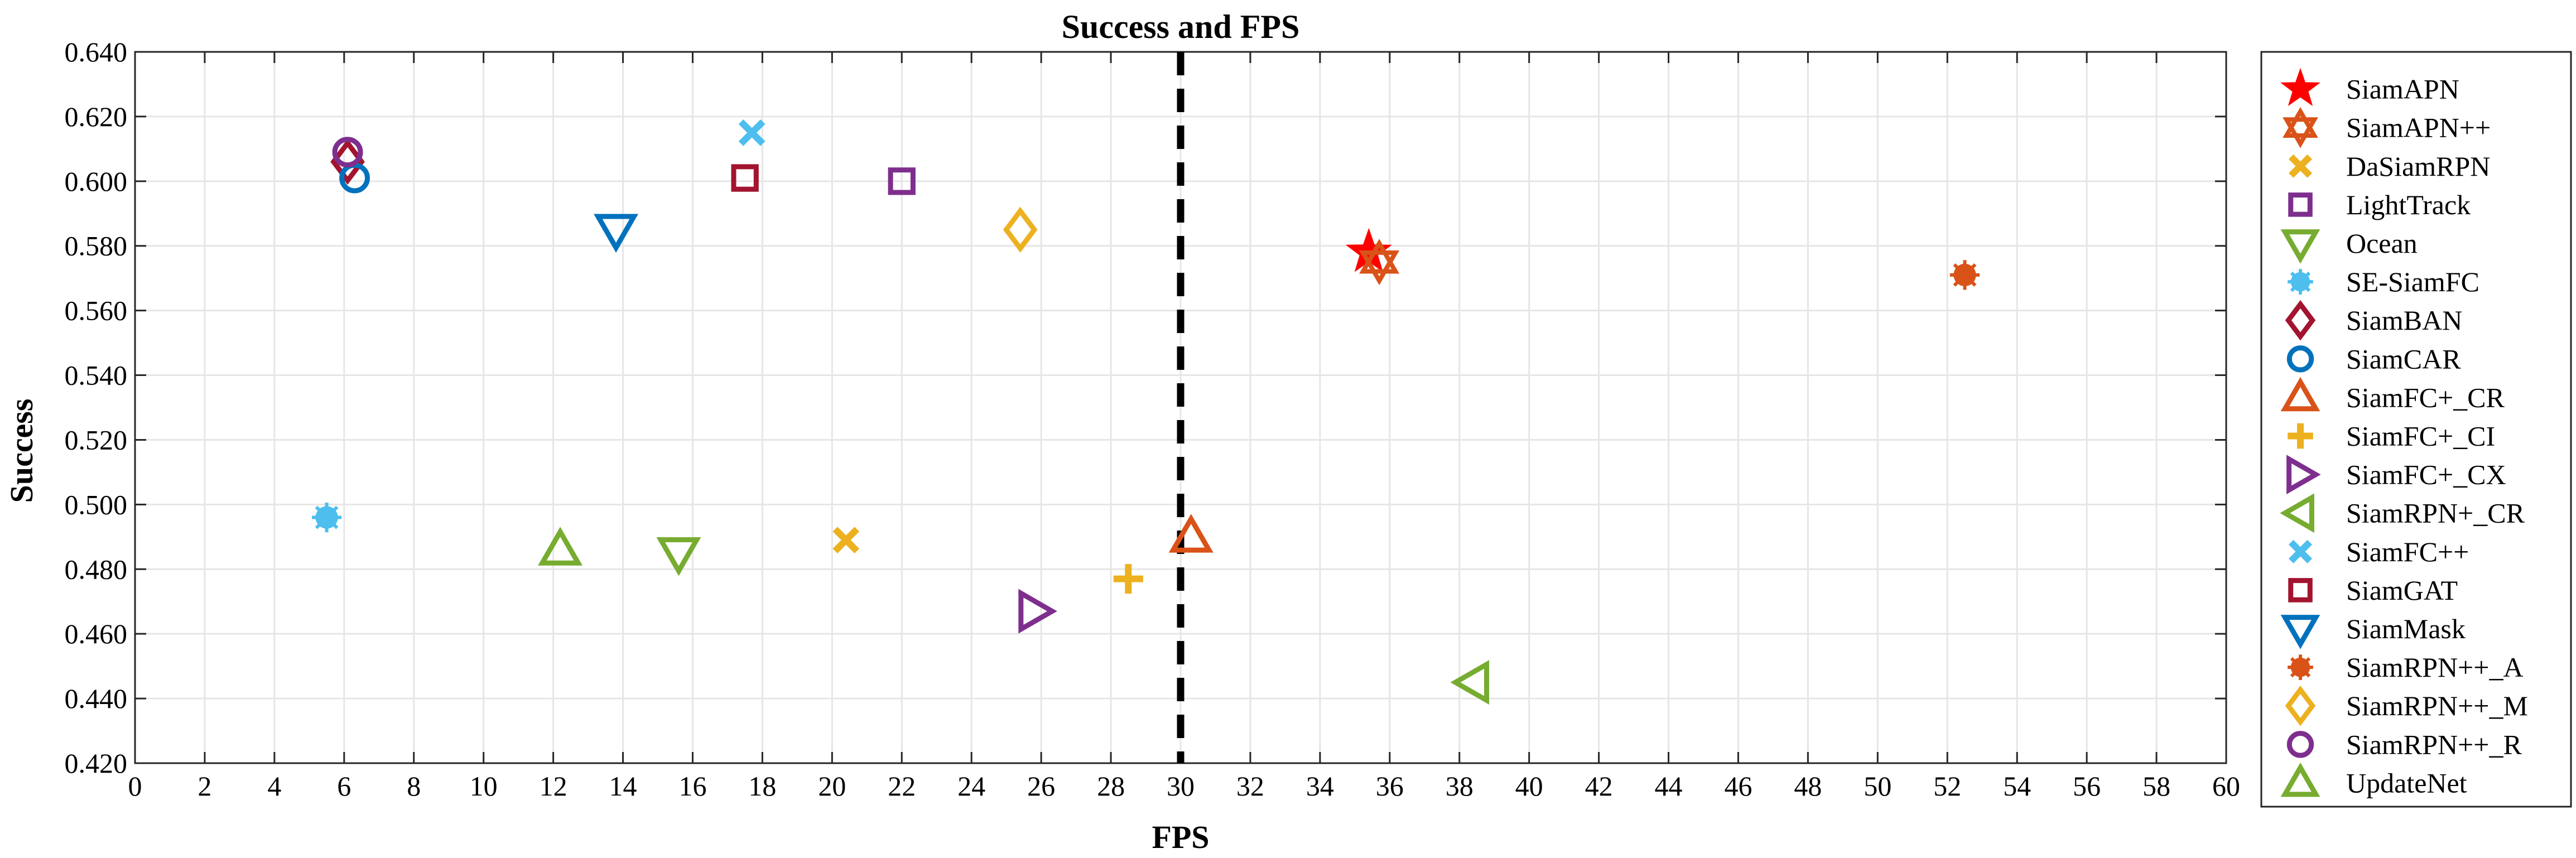  What do you see at coordinates (96, 698) in the screenshot?
I see `y-tick-label: 0.440` at bounding box center [96, 698].